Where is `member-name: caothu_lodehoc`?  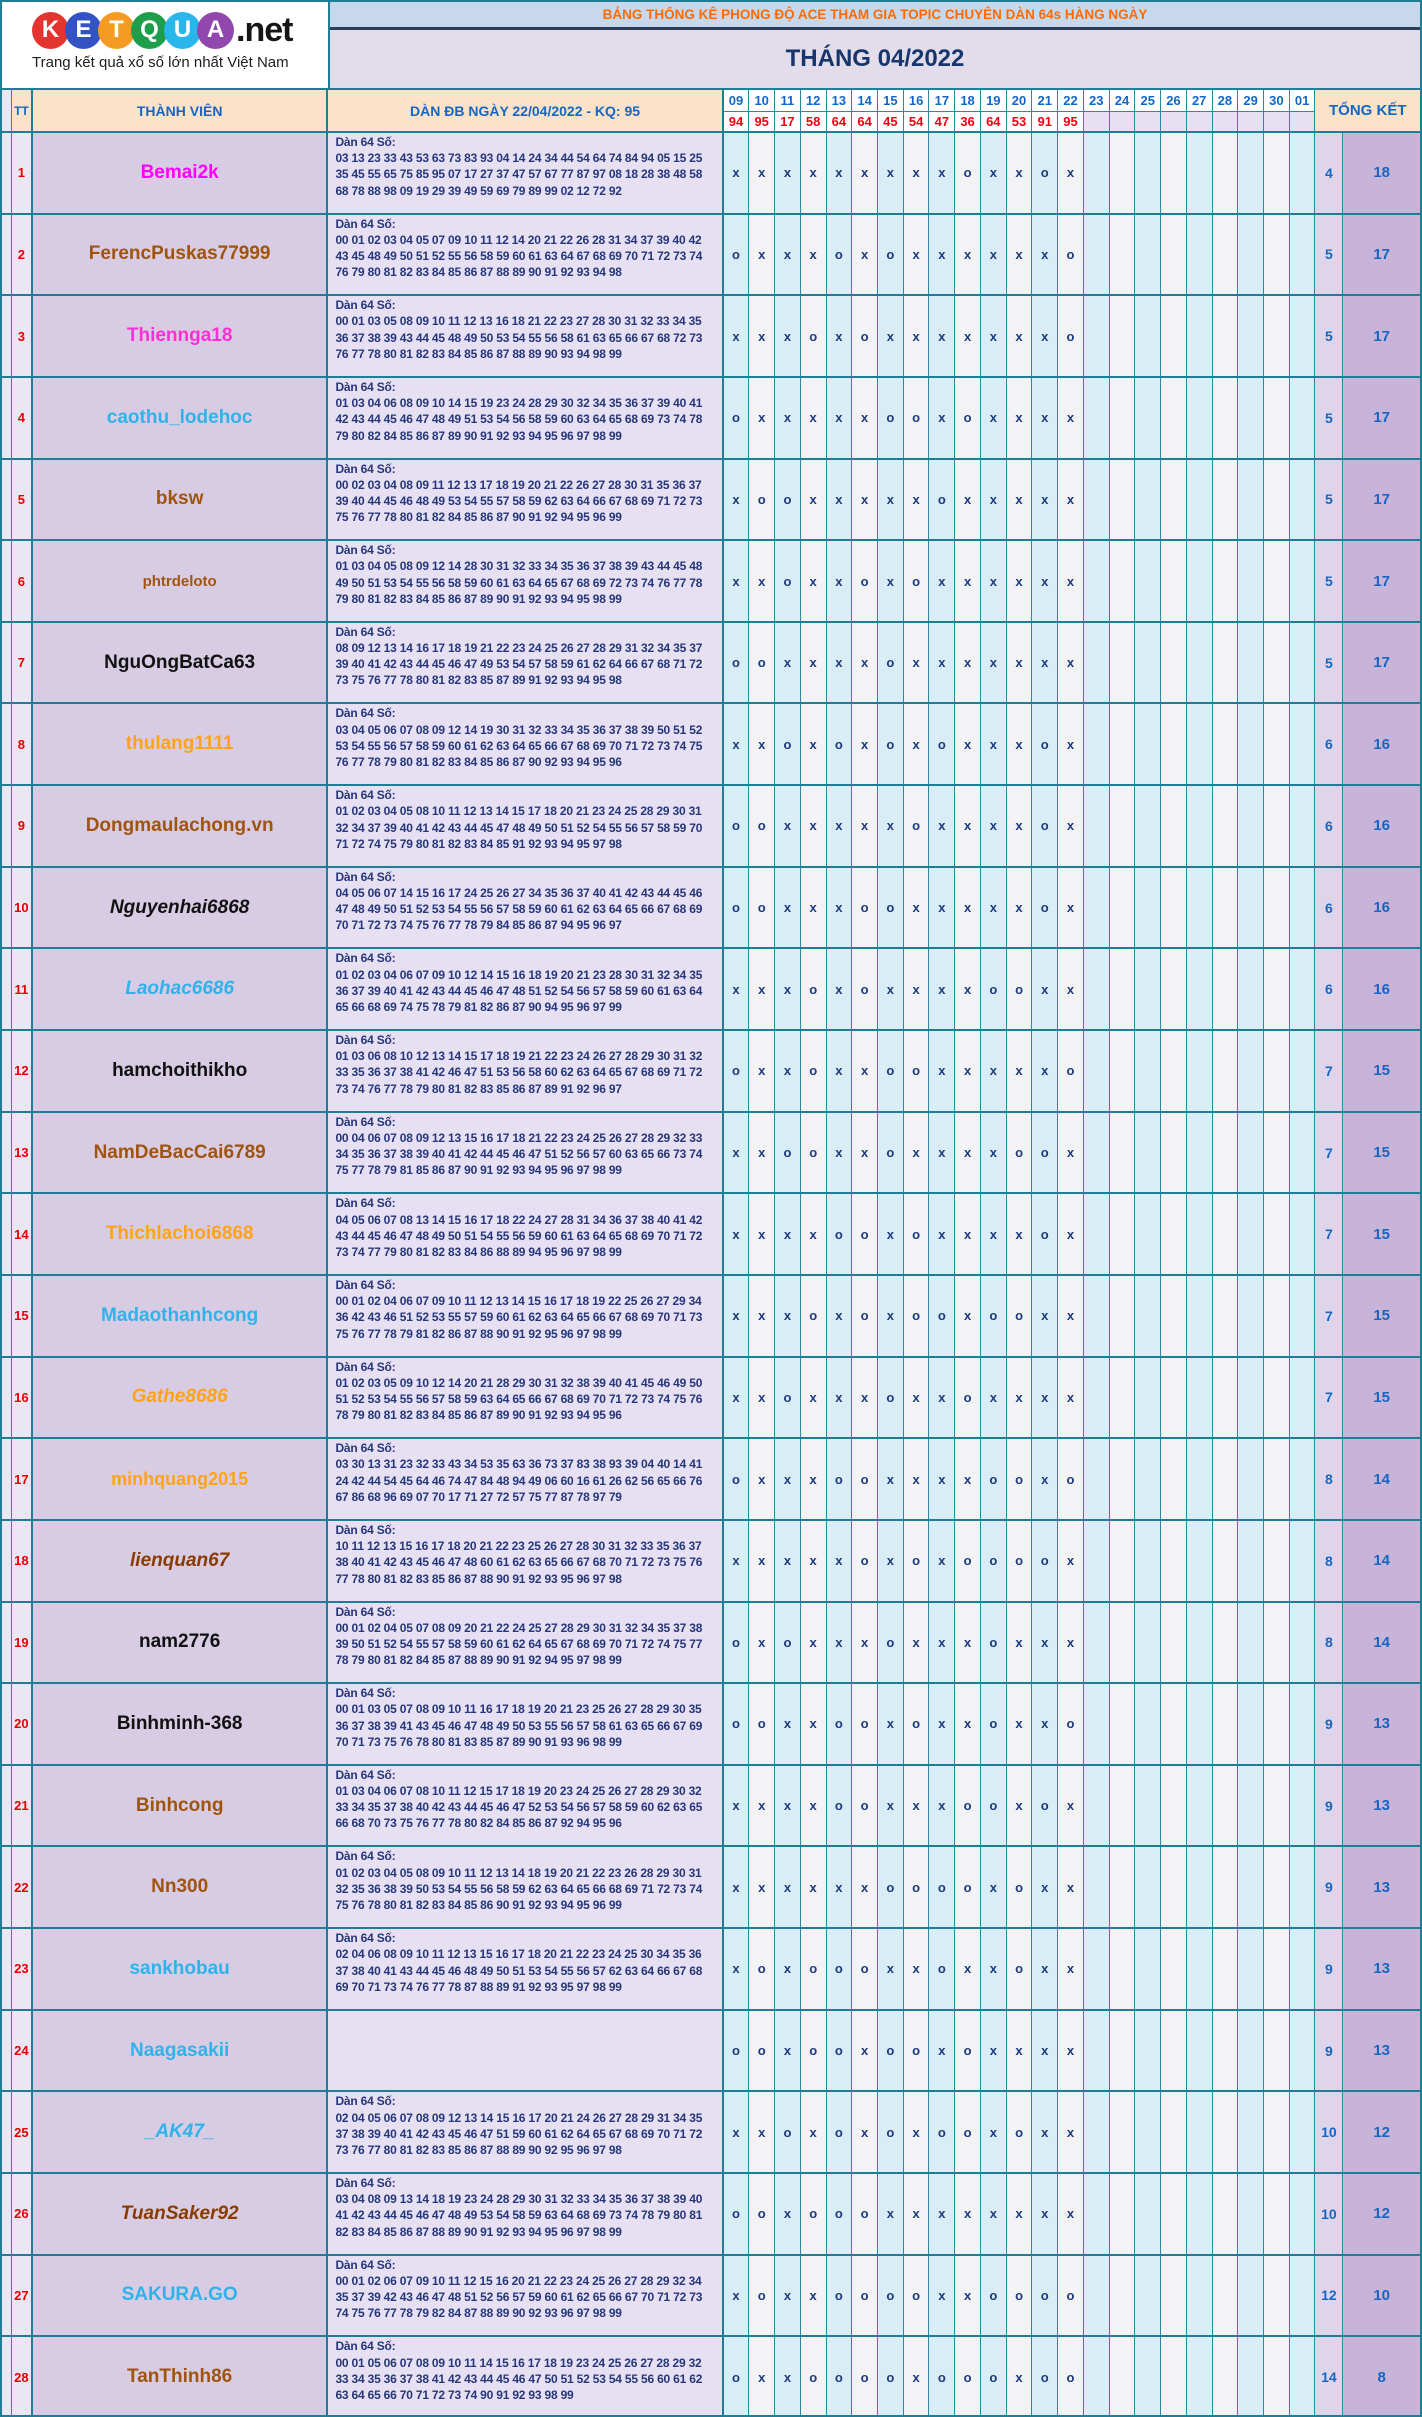
member-name: caothu_lodehoc is located at coordinates (180, 417).